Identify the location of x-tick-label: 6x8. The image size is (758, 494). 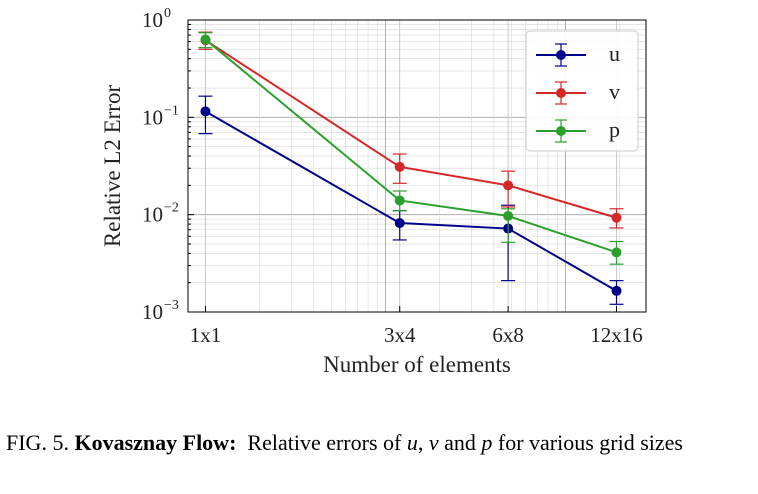
(508, 335).